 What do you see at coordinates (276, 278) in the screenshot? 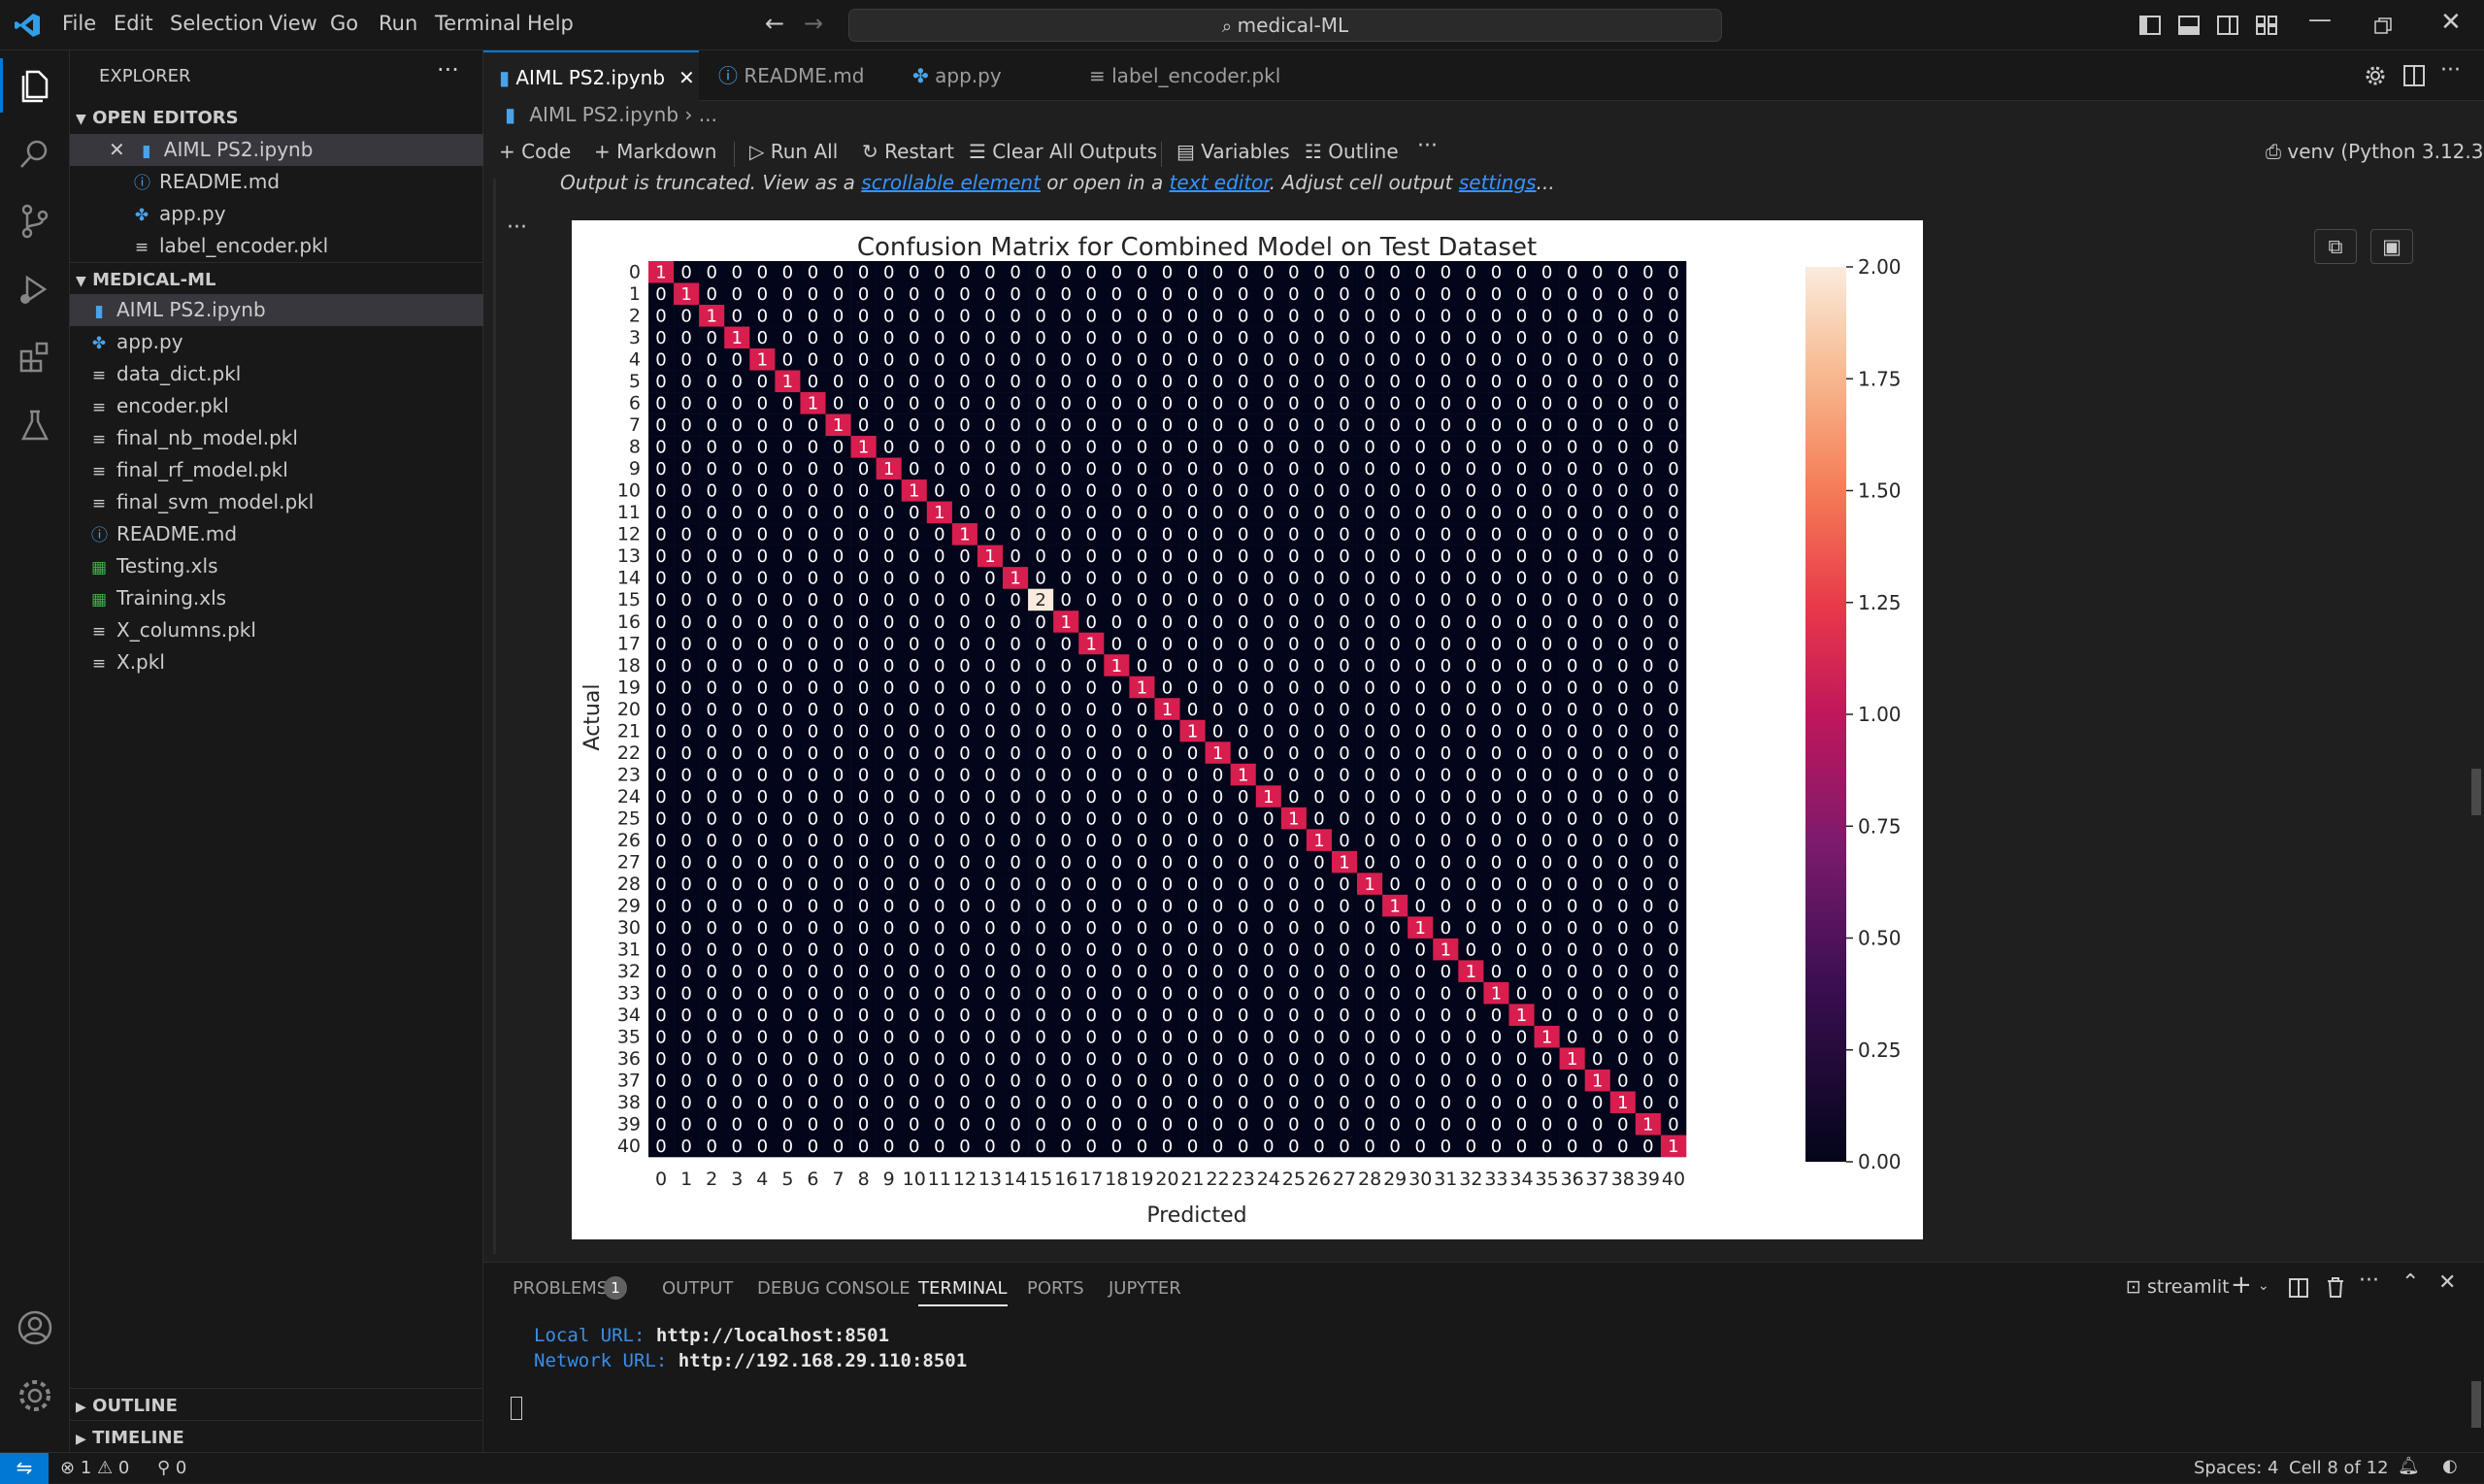
I see `folder-header: ▼ MEDICAL-ML` at bounding box center [276, 278].